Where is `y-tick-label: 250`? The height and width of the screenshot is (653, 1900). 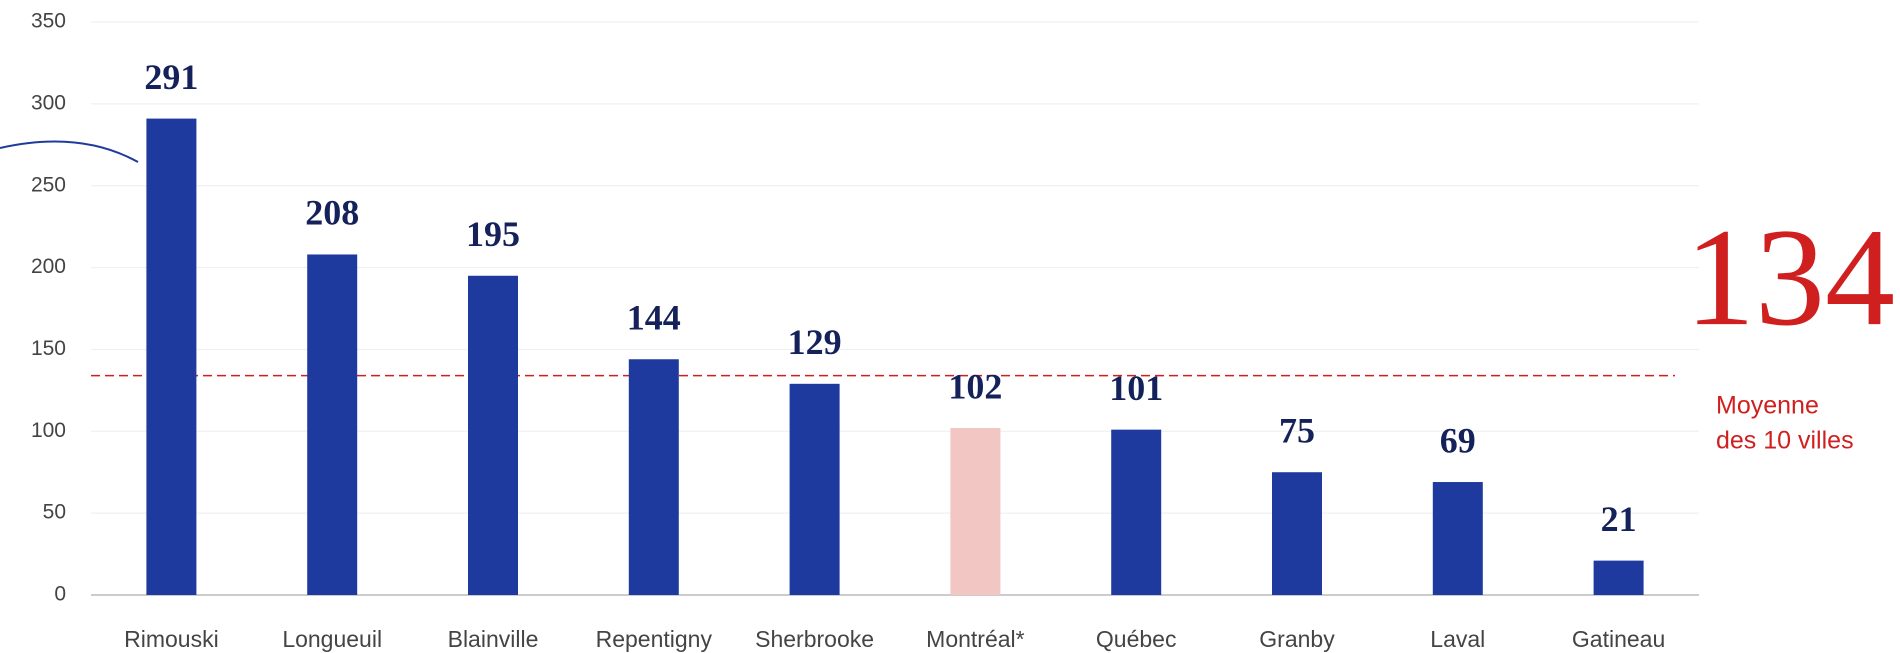
y-tick-label: 250 is located at coordinates (48, 184).